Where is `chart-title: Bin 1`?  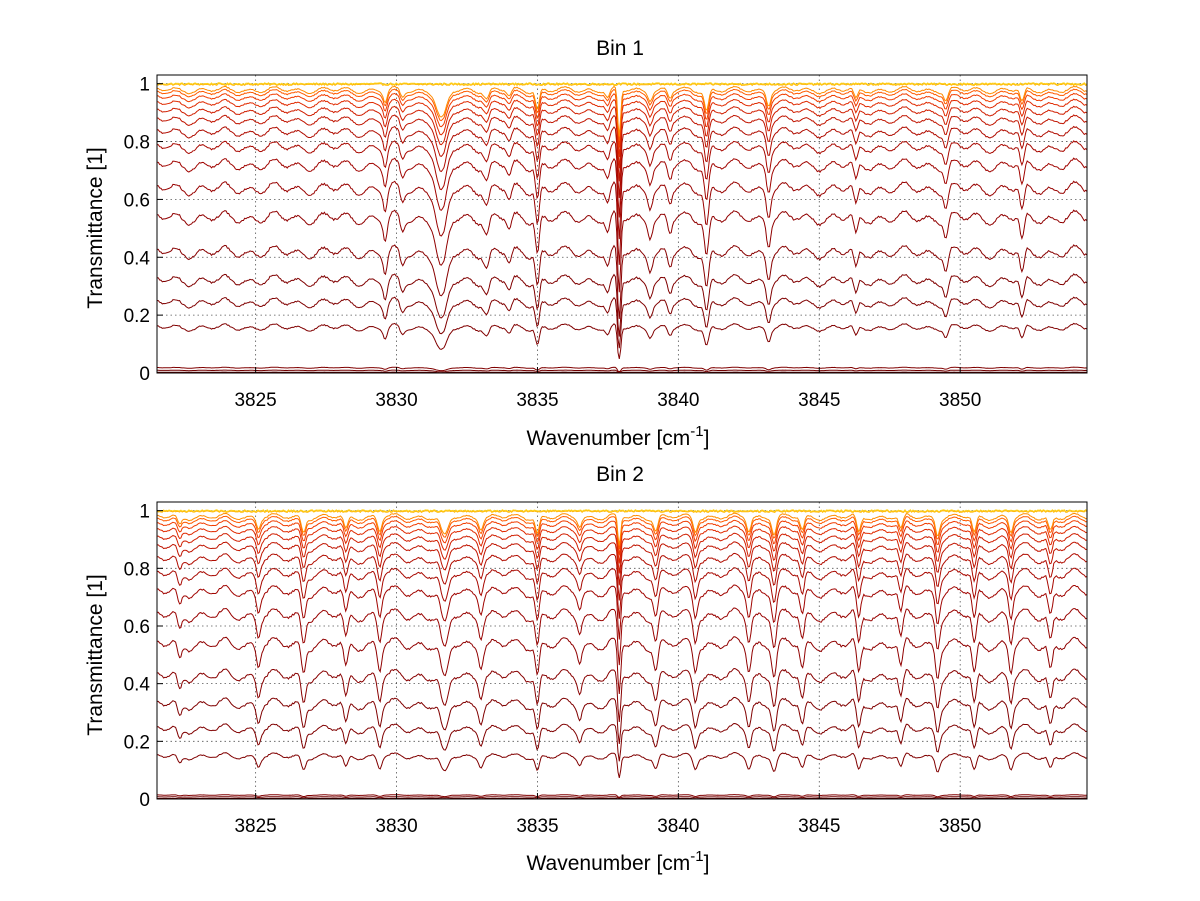
chart-title: Bin 1 is located at coordinates (620, 48).